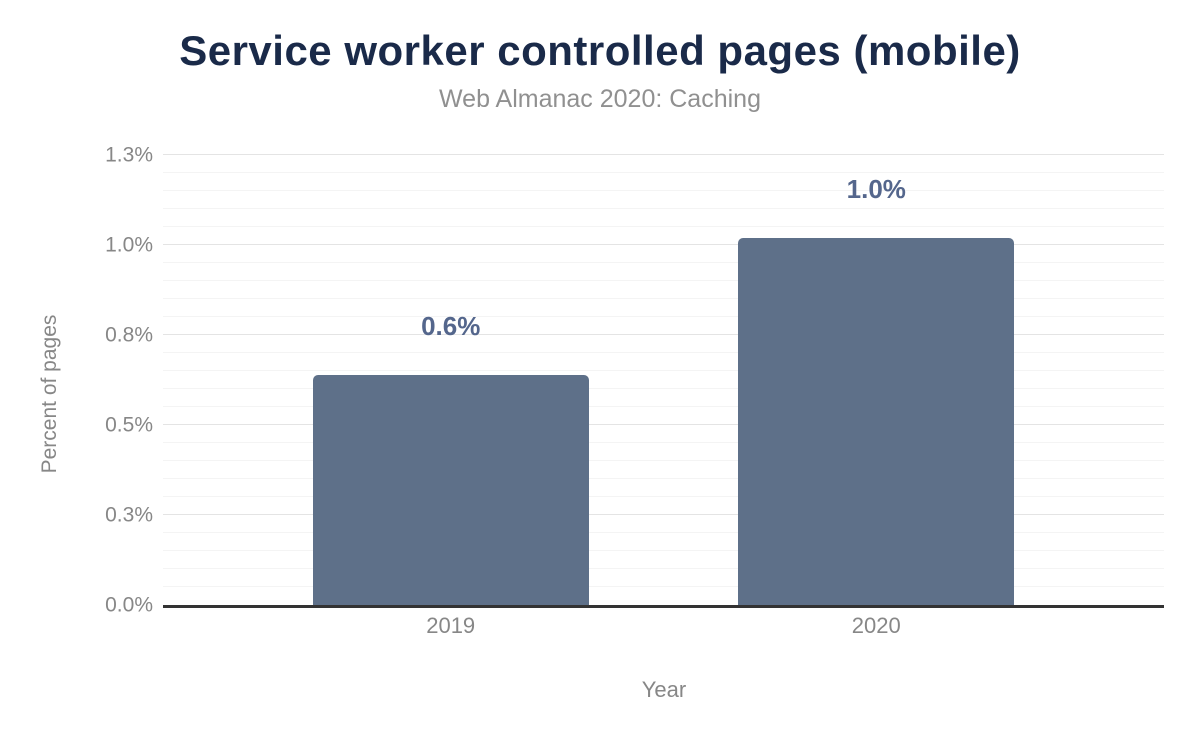 The image size is (1200, 742). I want to click on x-tick-label-2019: 2019, so click(451, 625).